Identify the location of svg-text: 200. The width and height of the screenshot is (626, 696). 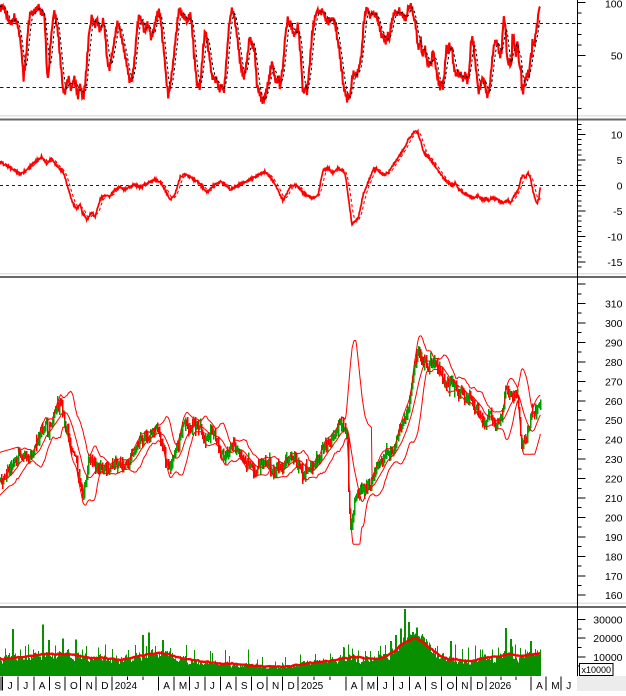
(614, 519).